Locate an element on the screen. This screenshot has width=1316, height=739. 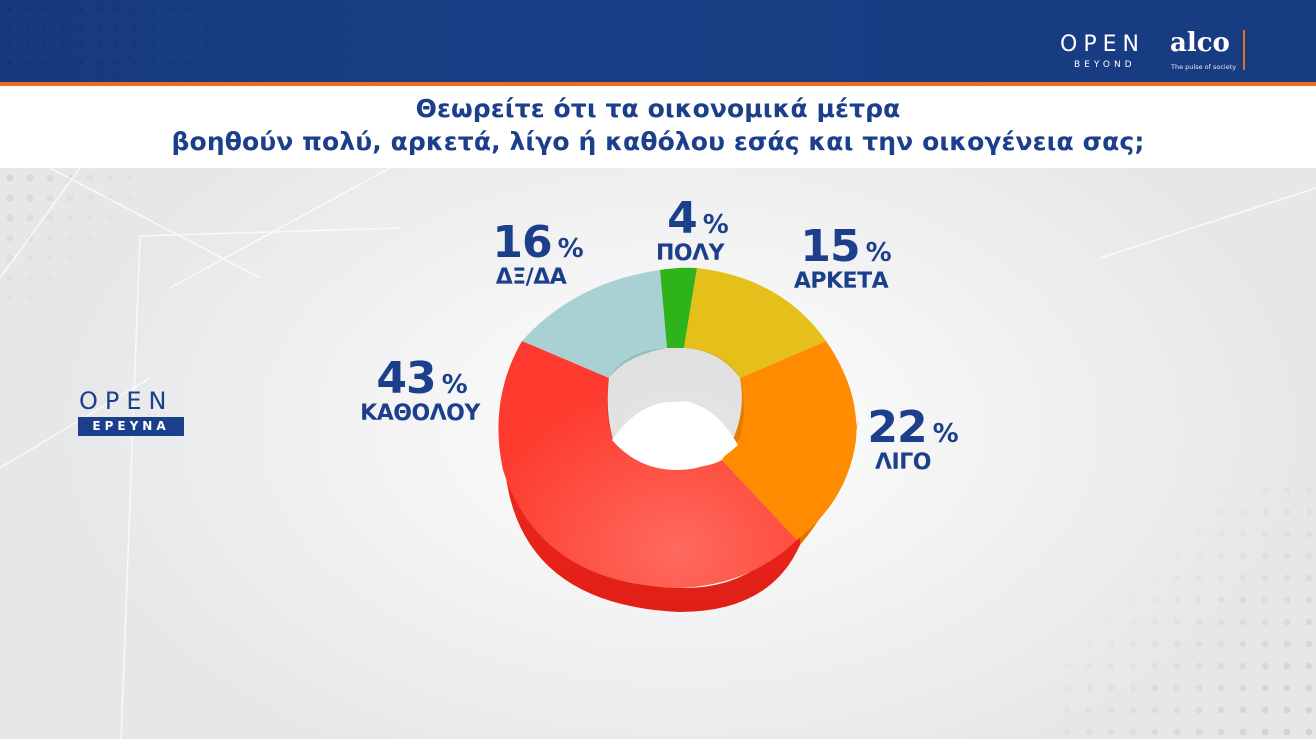
label-dxda-value: 16 is located at coordinates (522, 242).